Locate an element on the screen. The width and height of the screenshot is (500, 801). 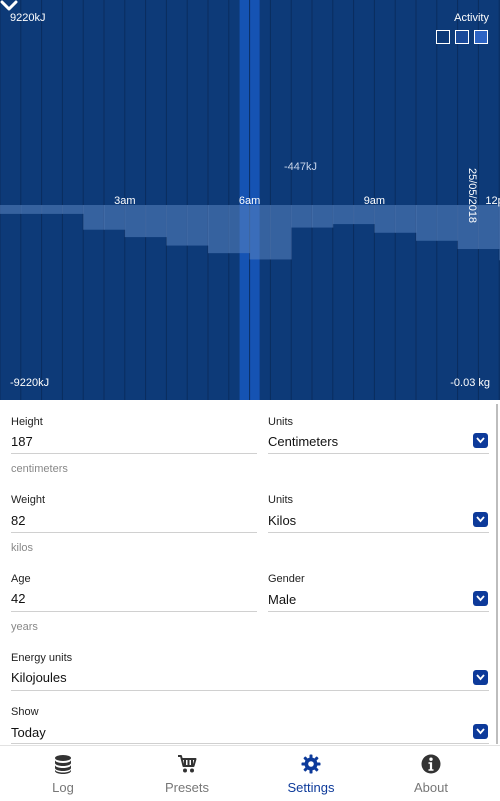
gender-label: Gender is located at coordinates (286, 579).